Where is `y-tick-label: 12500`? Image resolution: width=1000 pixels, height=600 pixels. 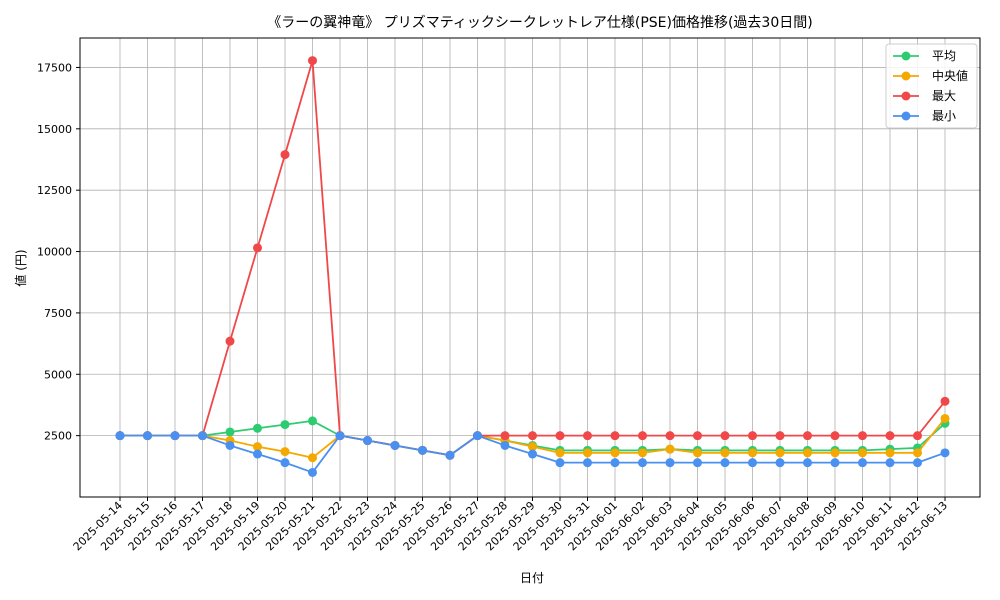
y-tick-label: 12500 is located at coordinates (54, 190).